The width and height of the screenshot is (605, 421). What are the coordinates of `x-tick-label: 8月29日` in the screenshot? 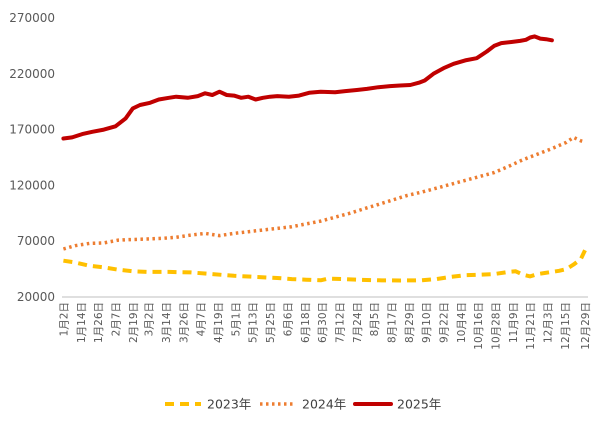 It's located at (410, 322).